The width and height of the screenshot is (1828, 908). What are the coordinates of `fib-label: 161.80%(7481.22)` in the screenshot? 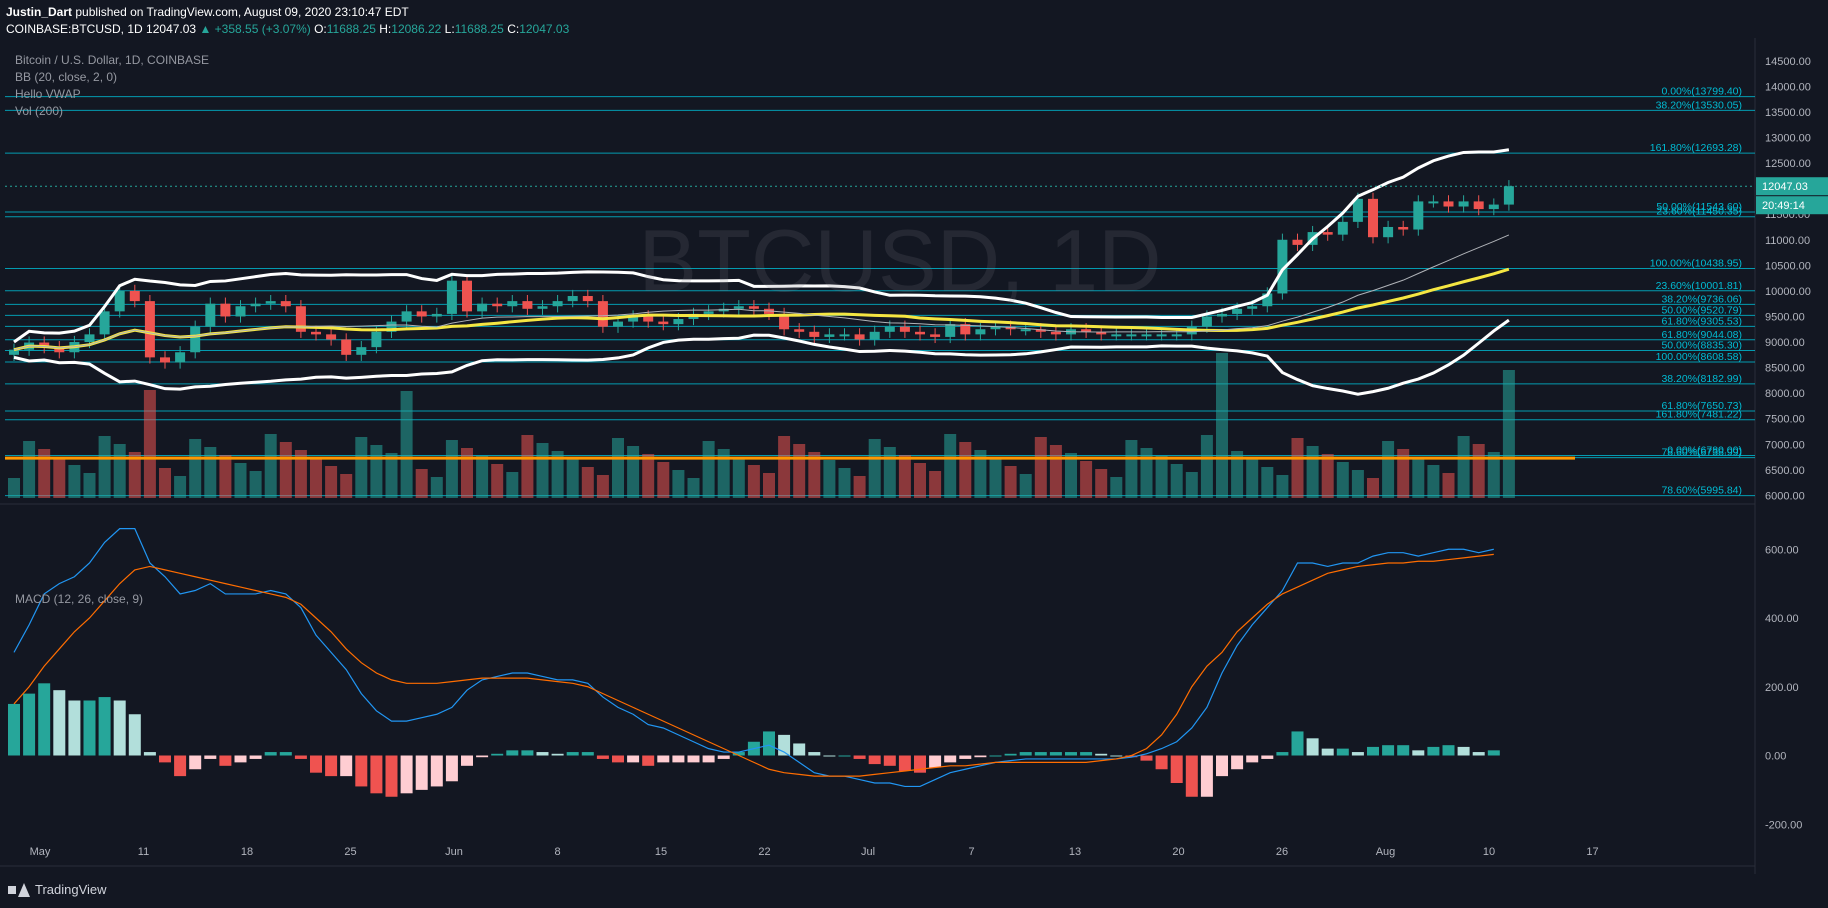 It's located at (1699, 415).